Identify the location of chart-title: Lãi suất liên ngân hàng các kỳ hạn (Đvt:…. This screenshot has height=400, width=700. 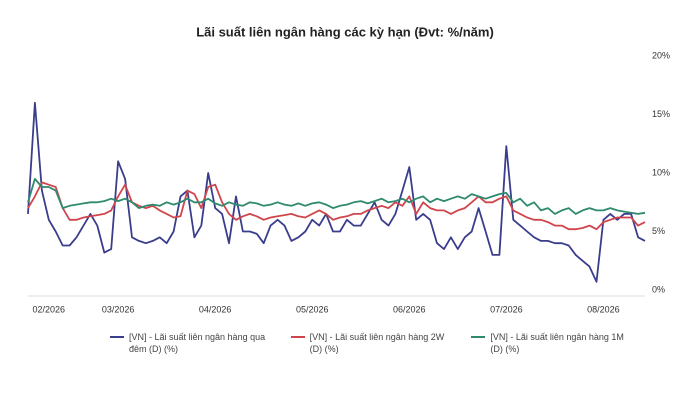
(345, 31).